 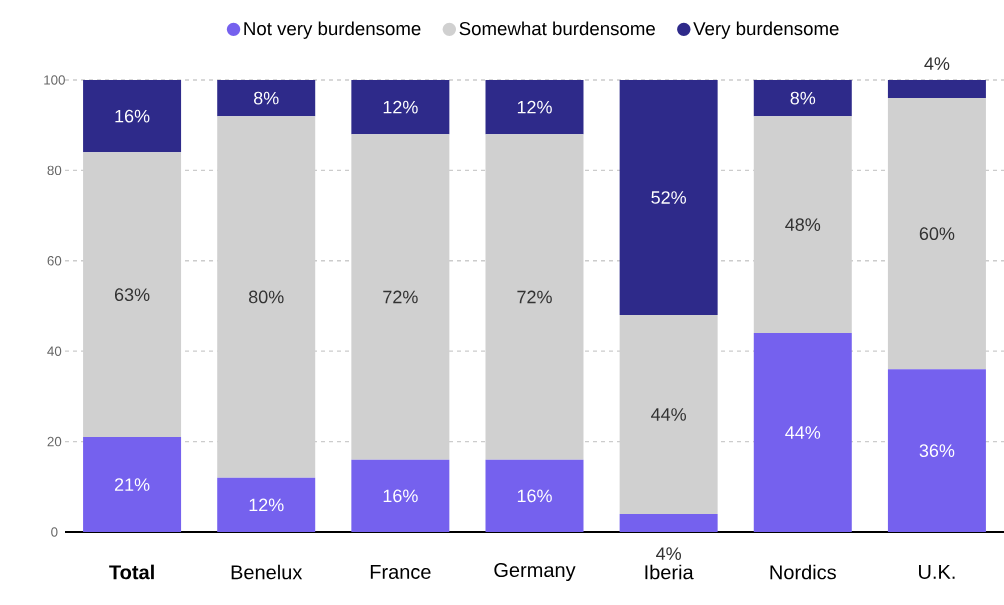 I want to click on data-label: 60%, so click(x=937, y=234).